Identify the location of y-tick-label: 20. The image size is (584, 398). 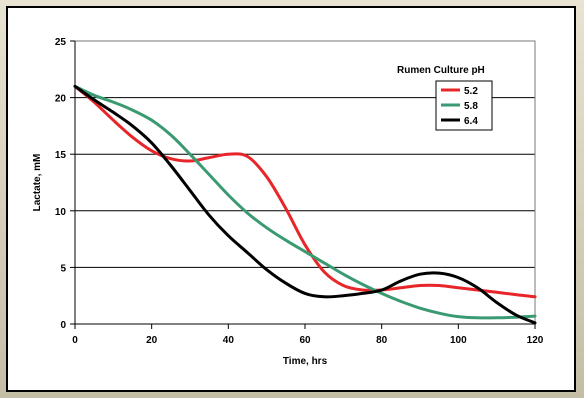
(61, 99).